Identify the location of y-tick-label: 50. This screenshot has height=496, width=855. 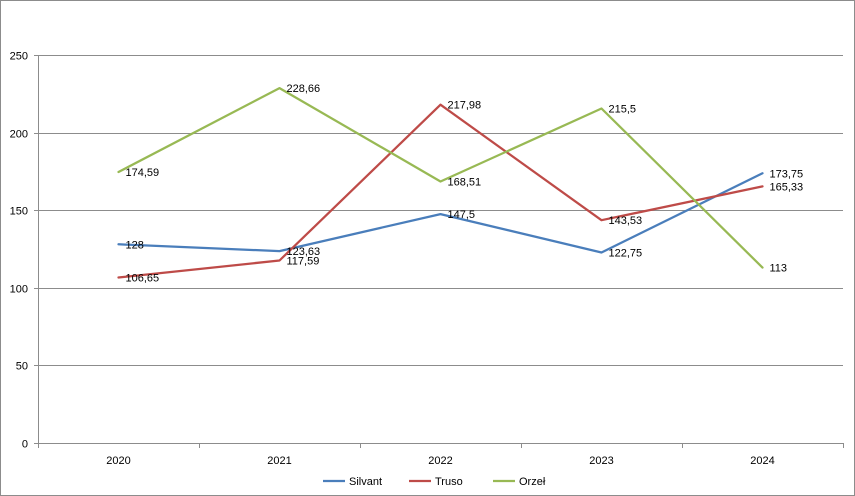
(22, 367).